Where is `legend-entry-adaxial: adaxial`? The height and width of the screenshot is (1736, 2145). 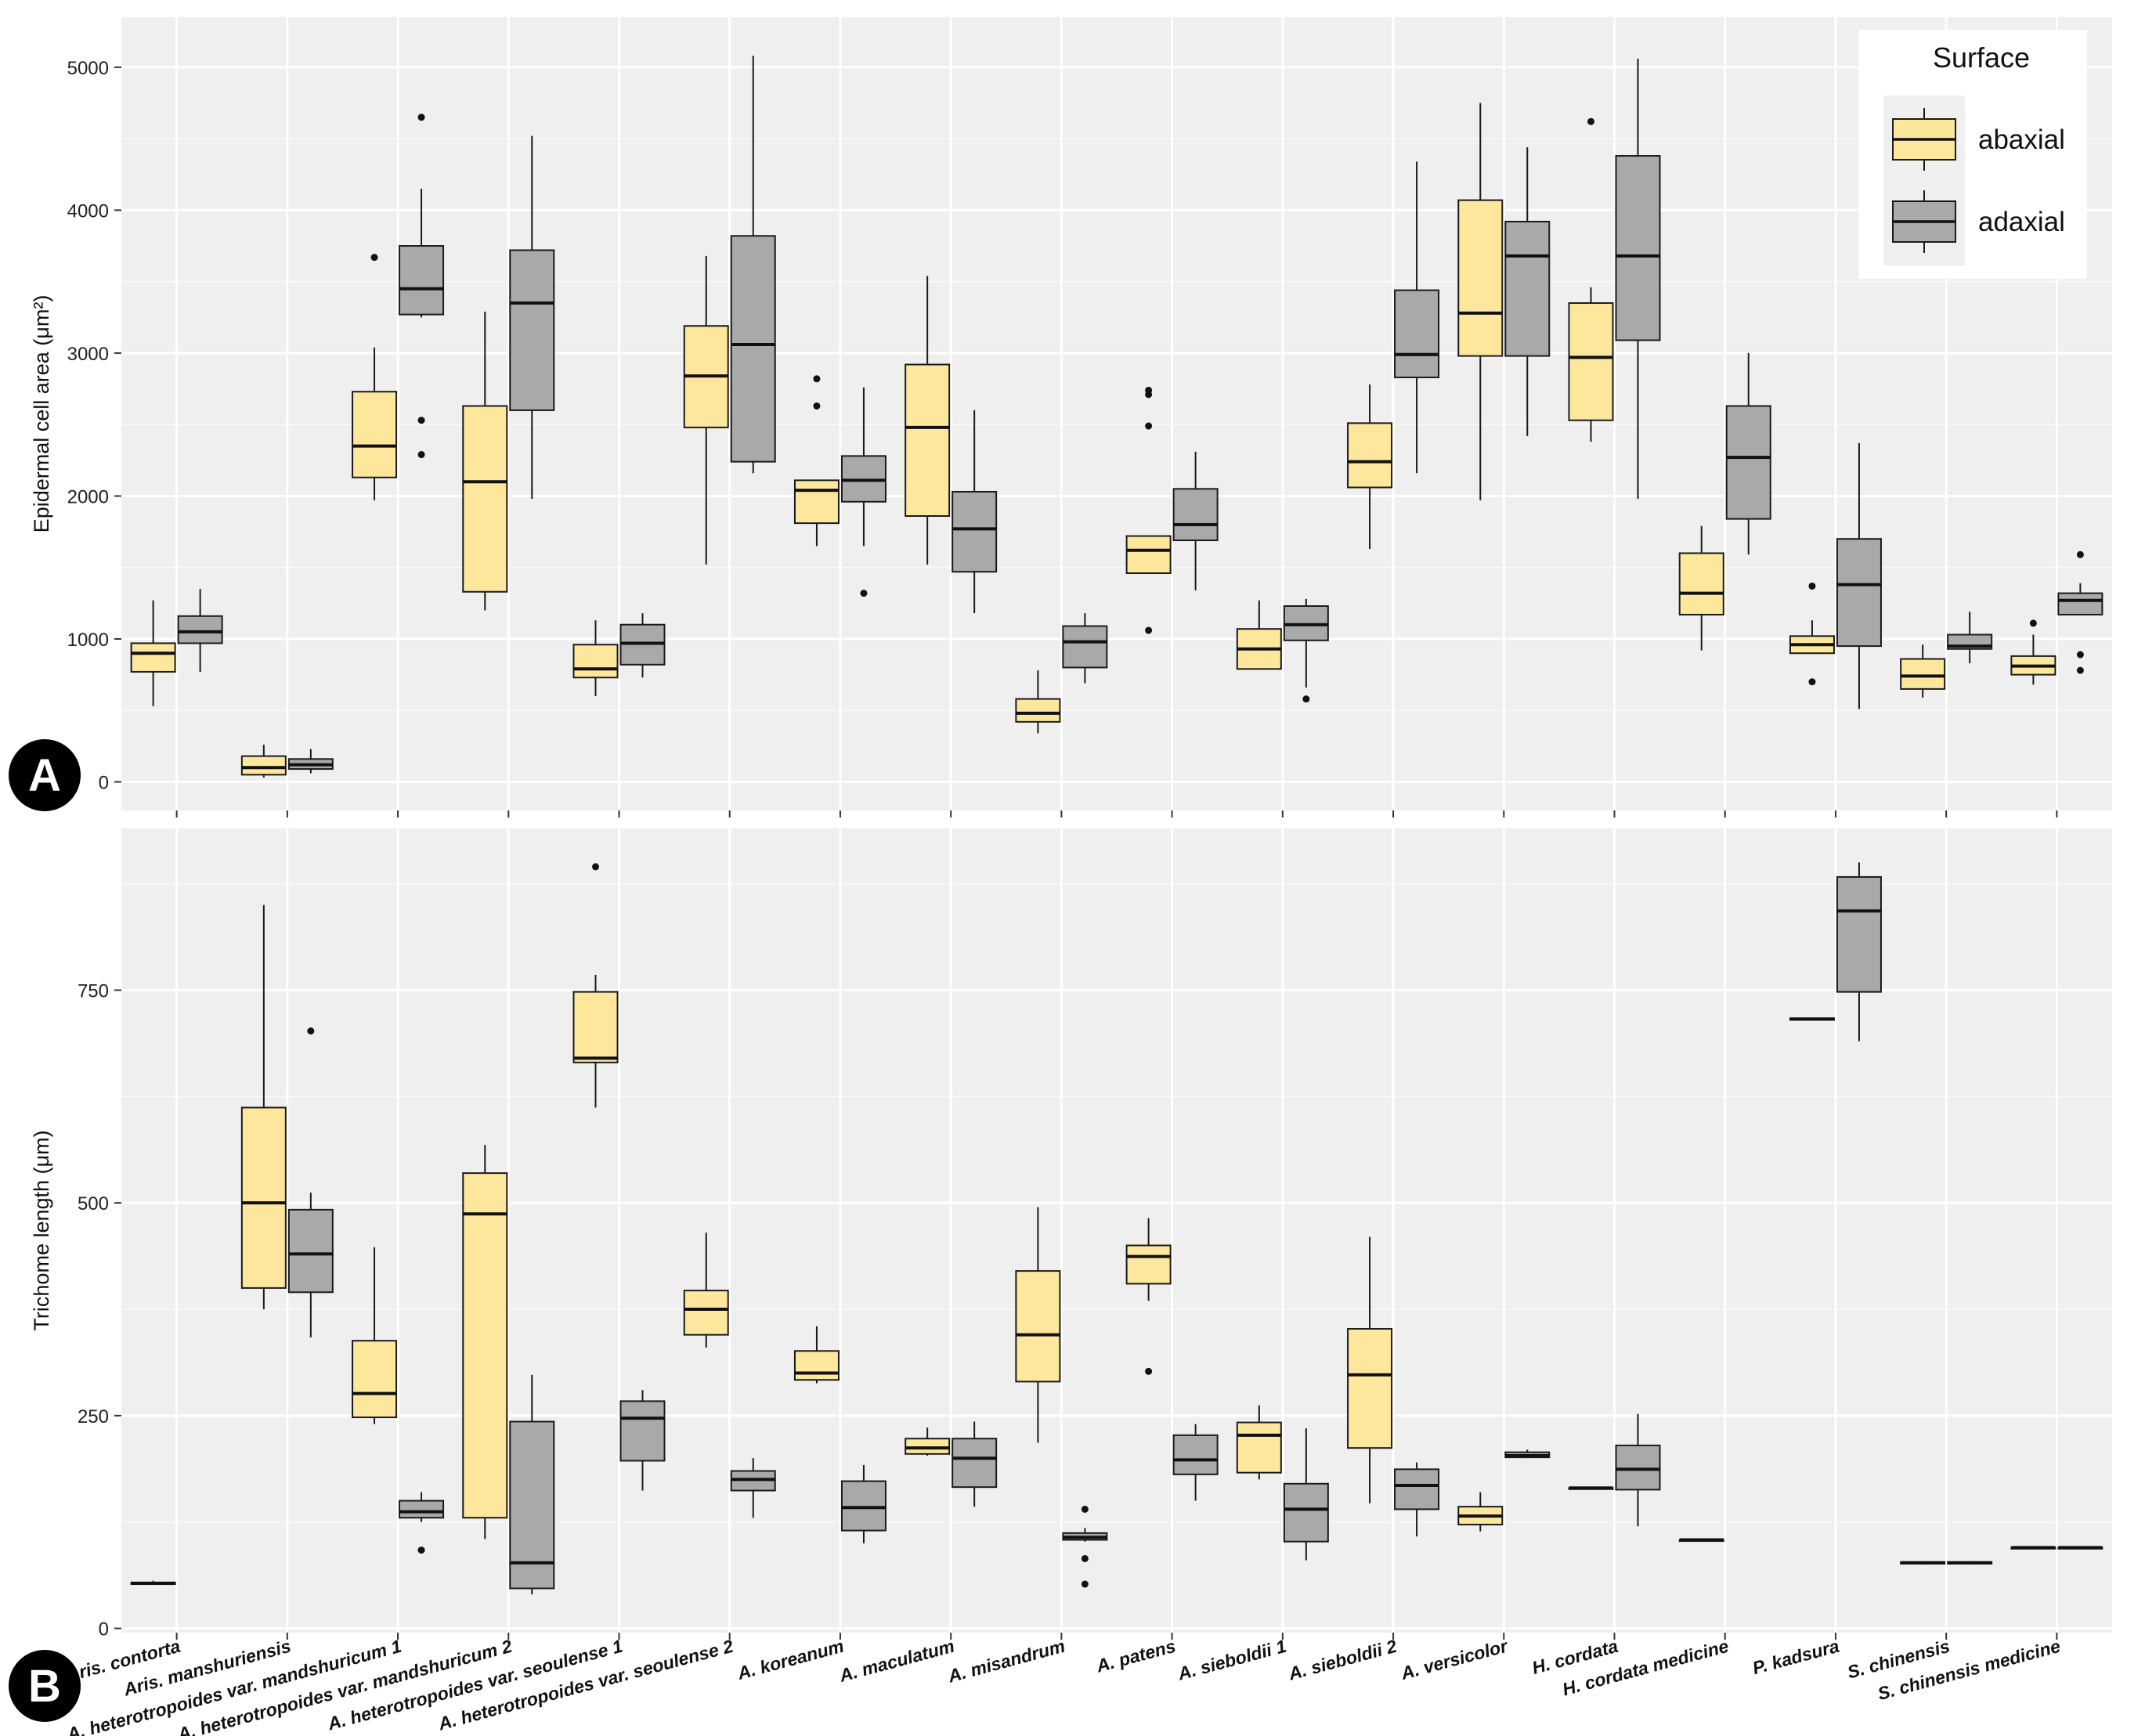
legend-entry-adaxial: adaxial is located at coordinates (1974, 221).